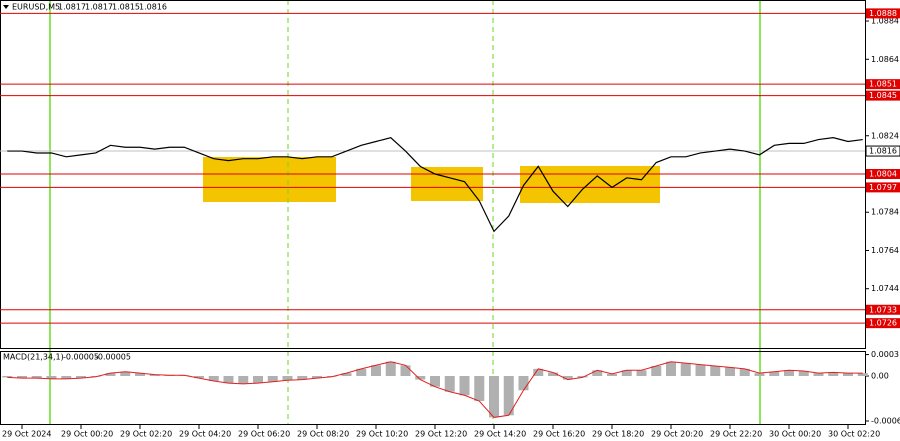 The height and width of the screenshot is (441, 900). I want to click on y-tick-label: 1.0864, so click(885, 59).